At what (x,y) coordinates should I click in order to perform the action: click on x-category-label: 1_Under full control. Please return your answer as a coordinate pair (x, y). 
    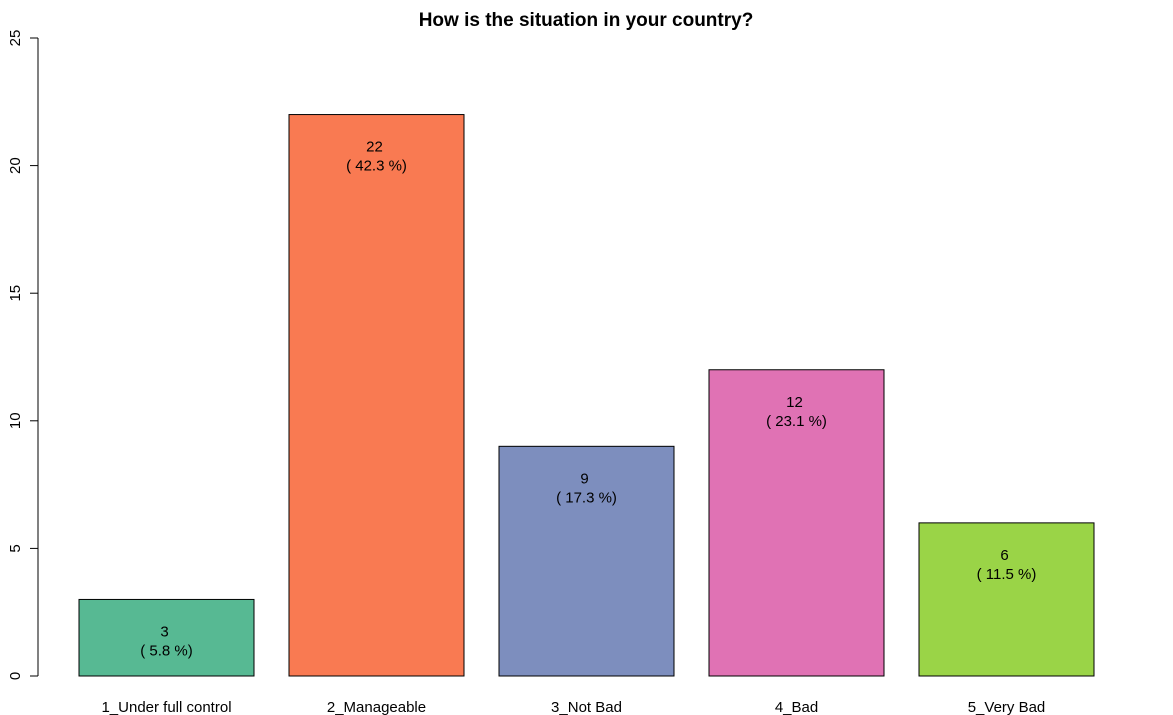
    Looking at the image, I should click on (166, 707).